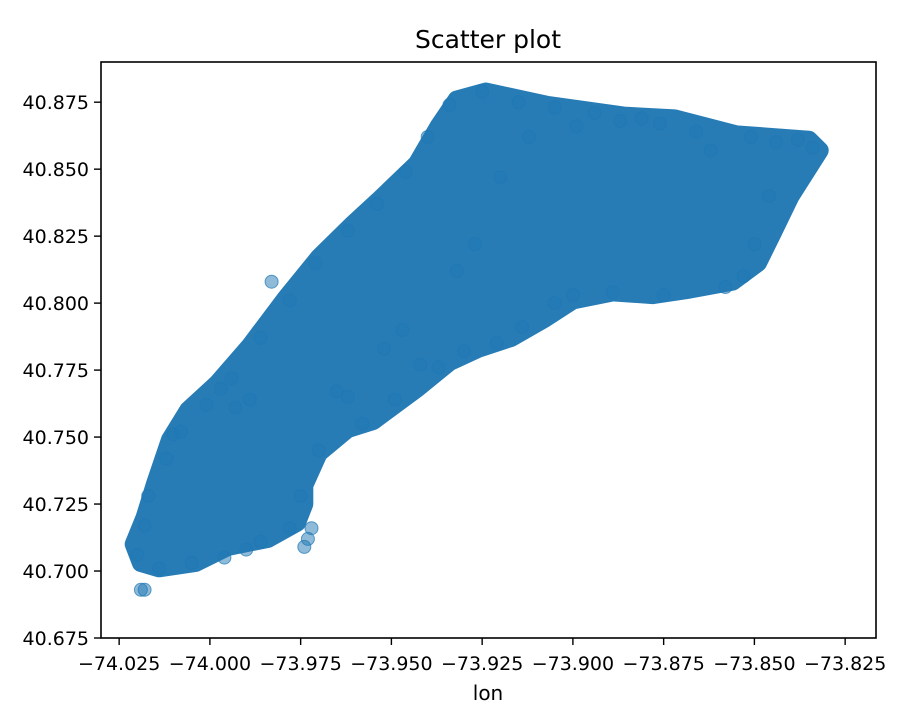 The image size is (904, 705). Describe the element at coordinates (754, 664) in the screenshot. I see `x-tick-label: −73.850` at that location.